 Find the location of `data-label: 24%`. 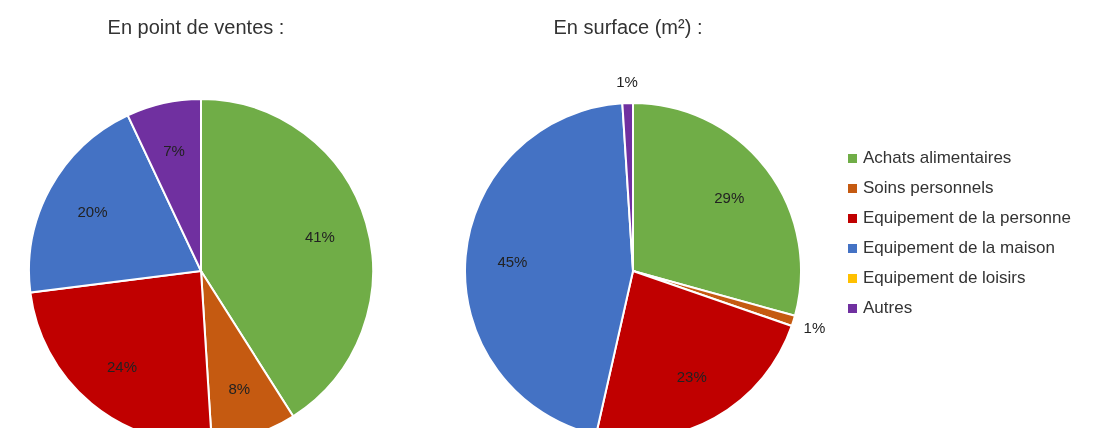

data-label: 24% is located at coordinates (122, 366).